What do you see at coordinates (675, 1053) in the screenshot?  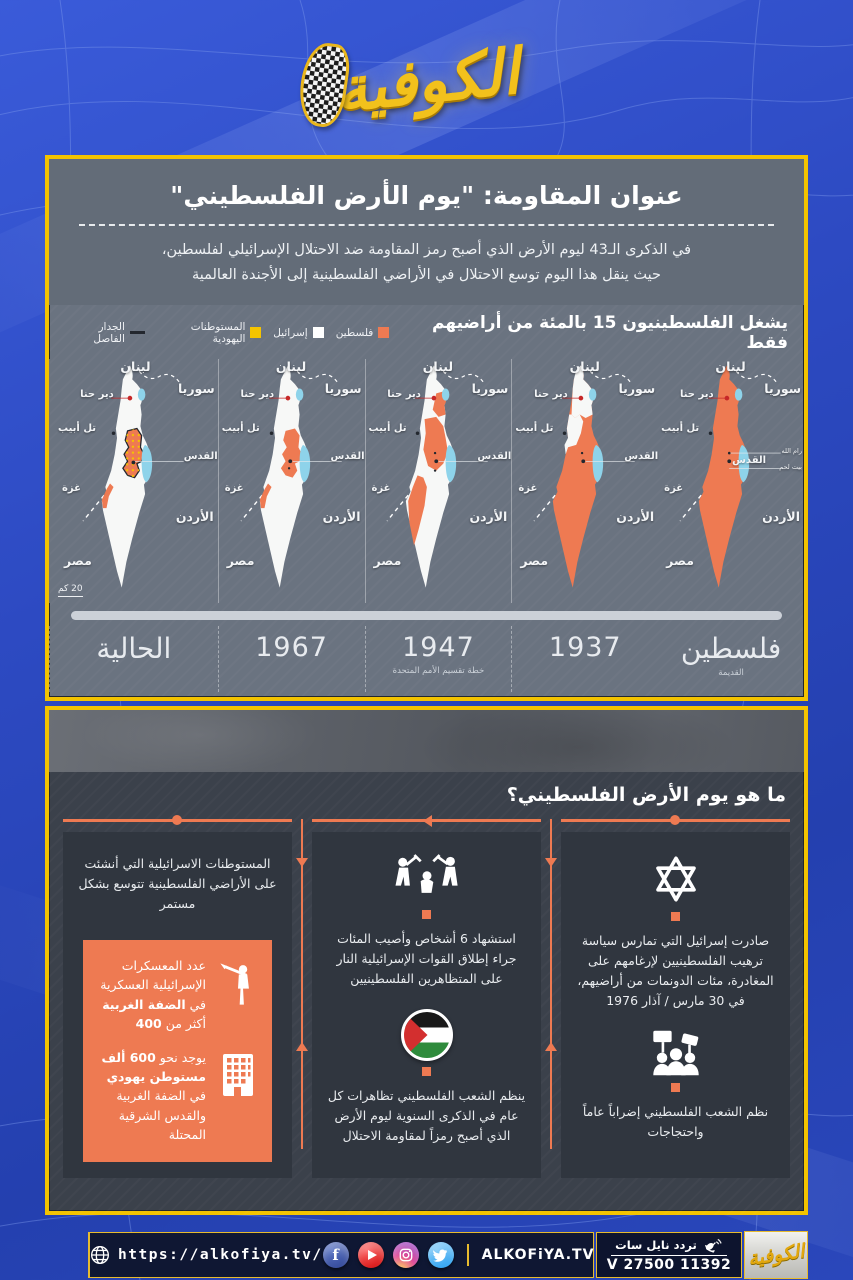 I see `protest-crowd-icon` at bounding box center [675, 1053].